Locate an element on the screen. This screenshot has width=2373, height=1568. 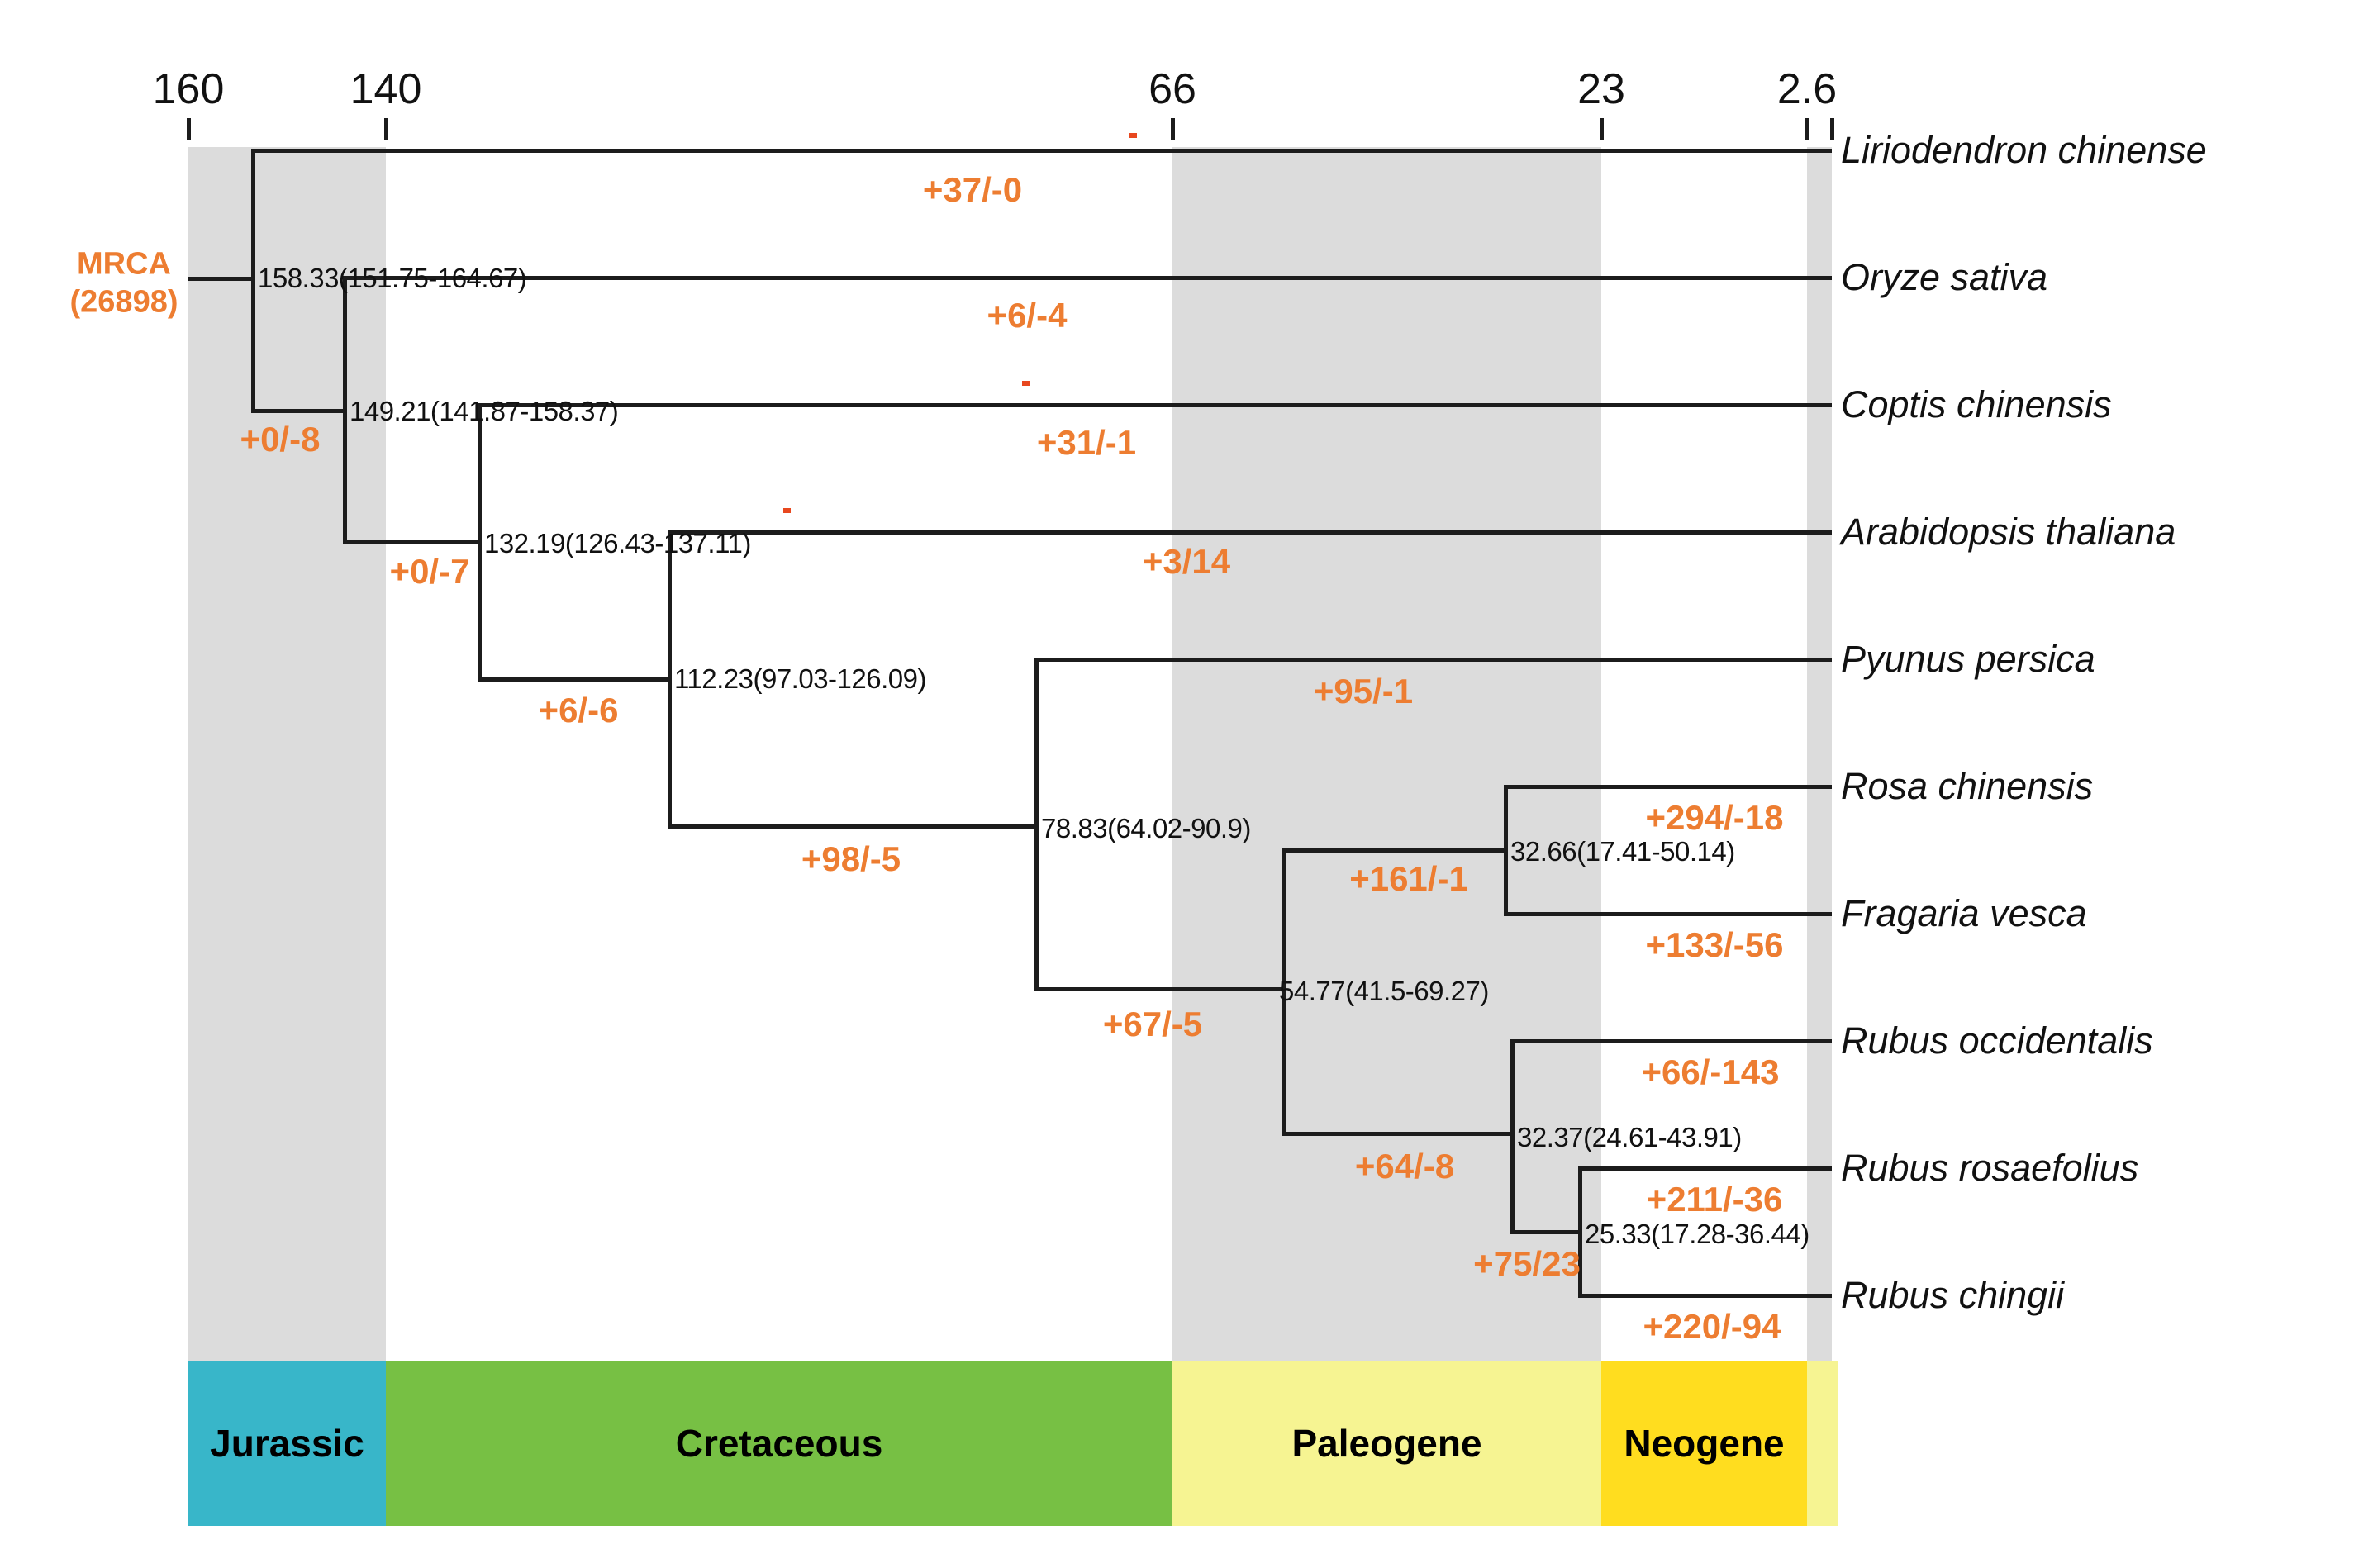
geological-period-band: Cretaceous is located at coordinates (779, 1444).